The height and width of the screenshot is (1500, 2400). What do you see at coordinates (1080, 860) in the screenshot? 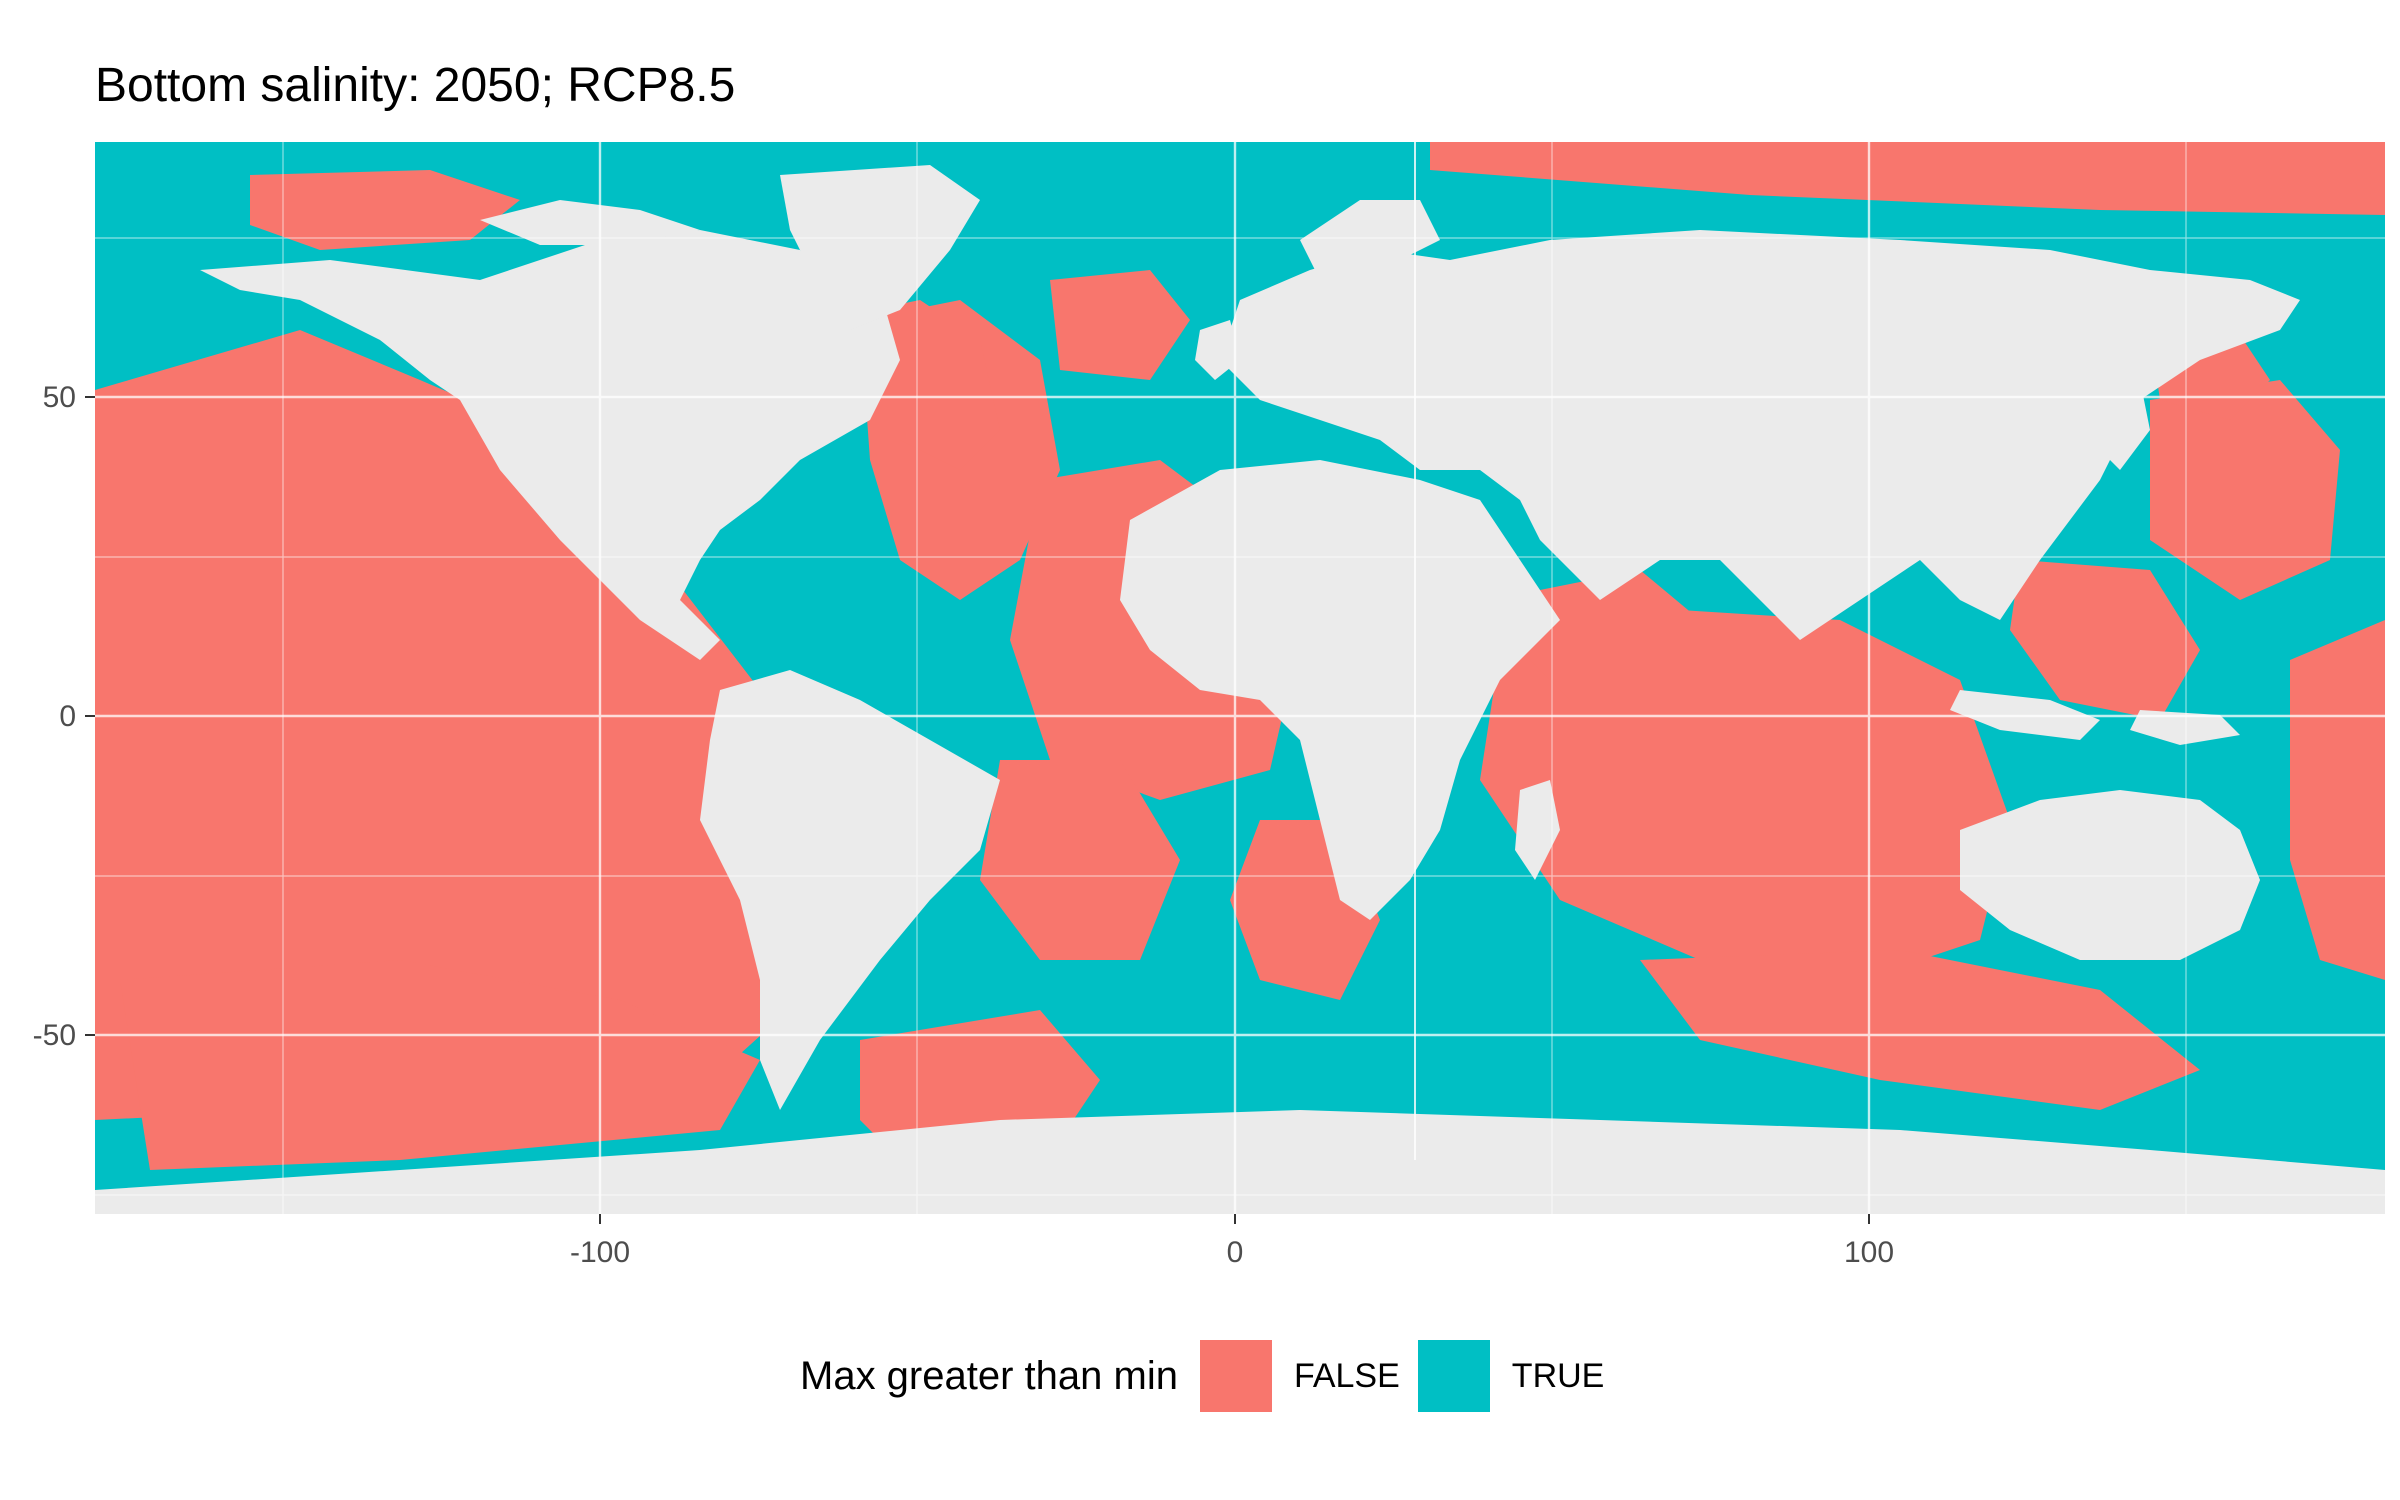
I see `false-south-atlantic` at bounding box center [1080, 860].